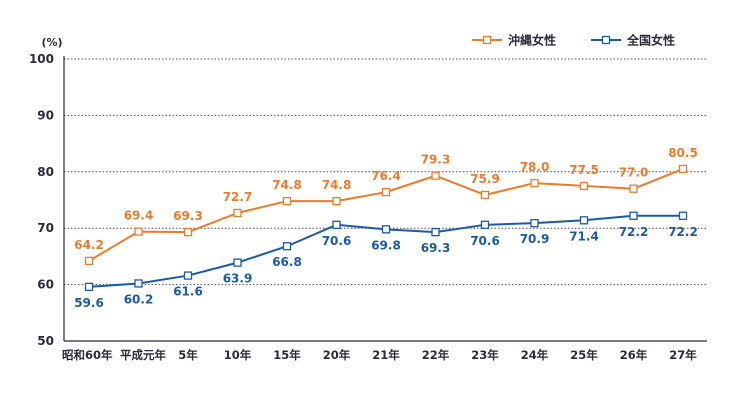 The width and height of the screenshot is (740, 400). What do you see at coordinates (485, 241) in the screenshot?
I see `series-1-label-8: 70.6` at bounding box center [485, 241].